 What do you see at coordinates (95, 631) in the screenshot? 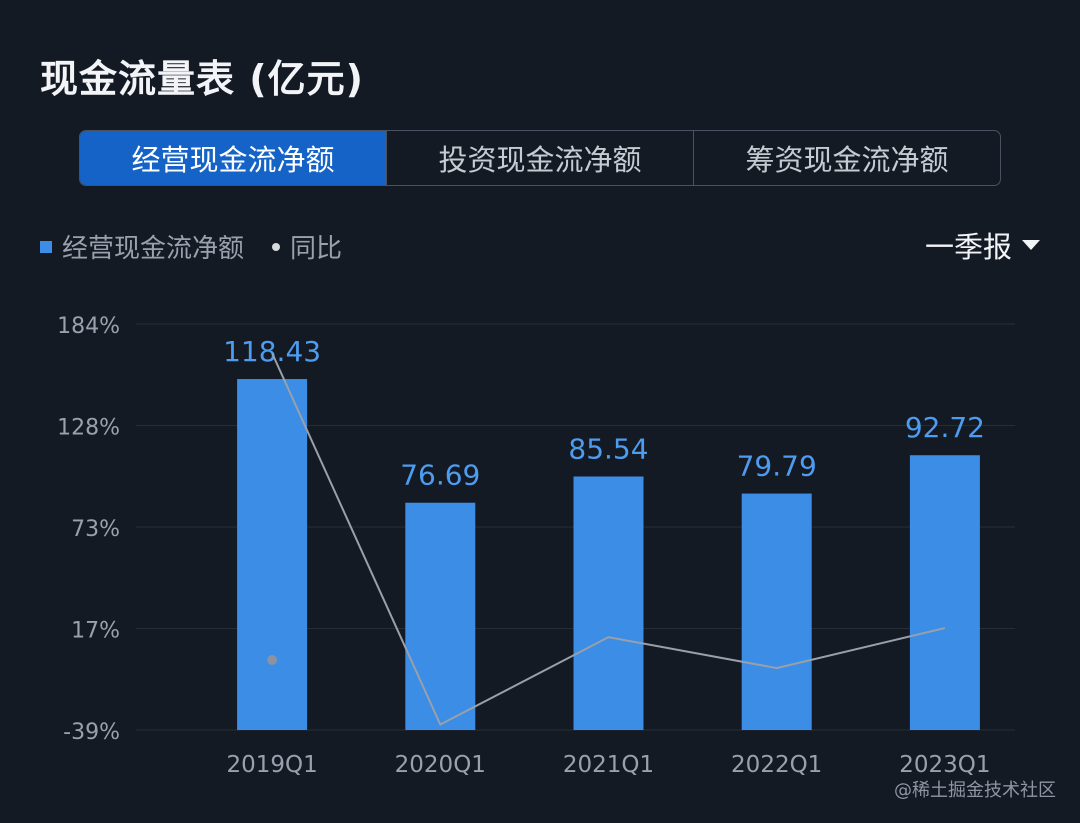
I see `y-tick-label: 17%` at bounding box center [95, 631].